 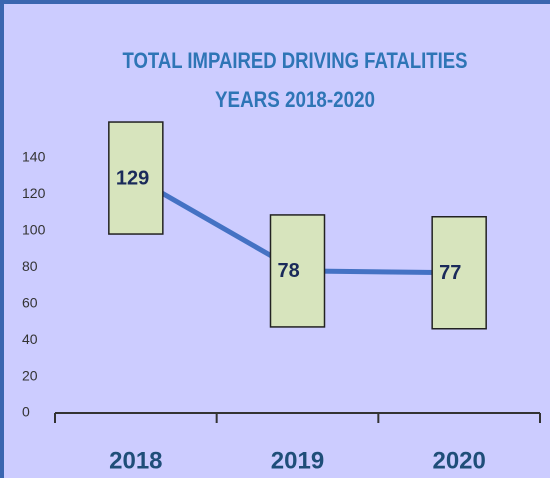 What do you see at coordinates (135, 460) in the screenshot?
I see `x-tick-label: 2018` at bounding box center [135, 460].